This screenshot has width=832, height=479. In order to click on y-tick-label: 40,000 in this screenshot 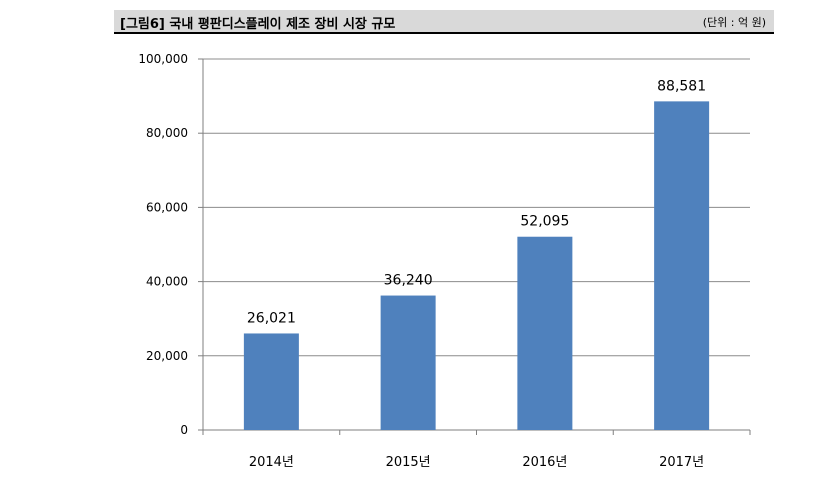, I will do `click(167, 282)`.